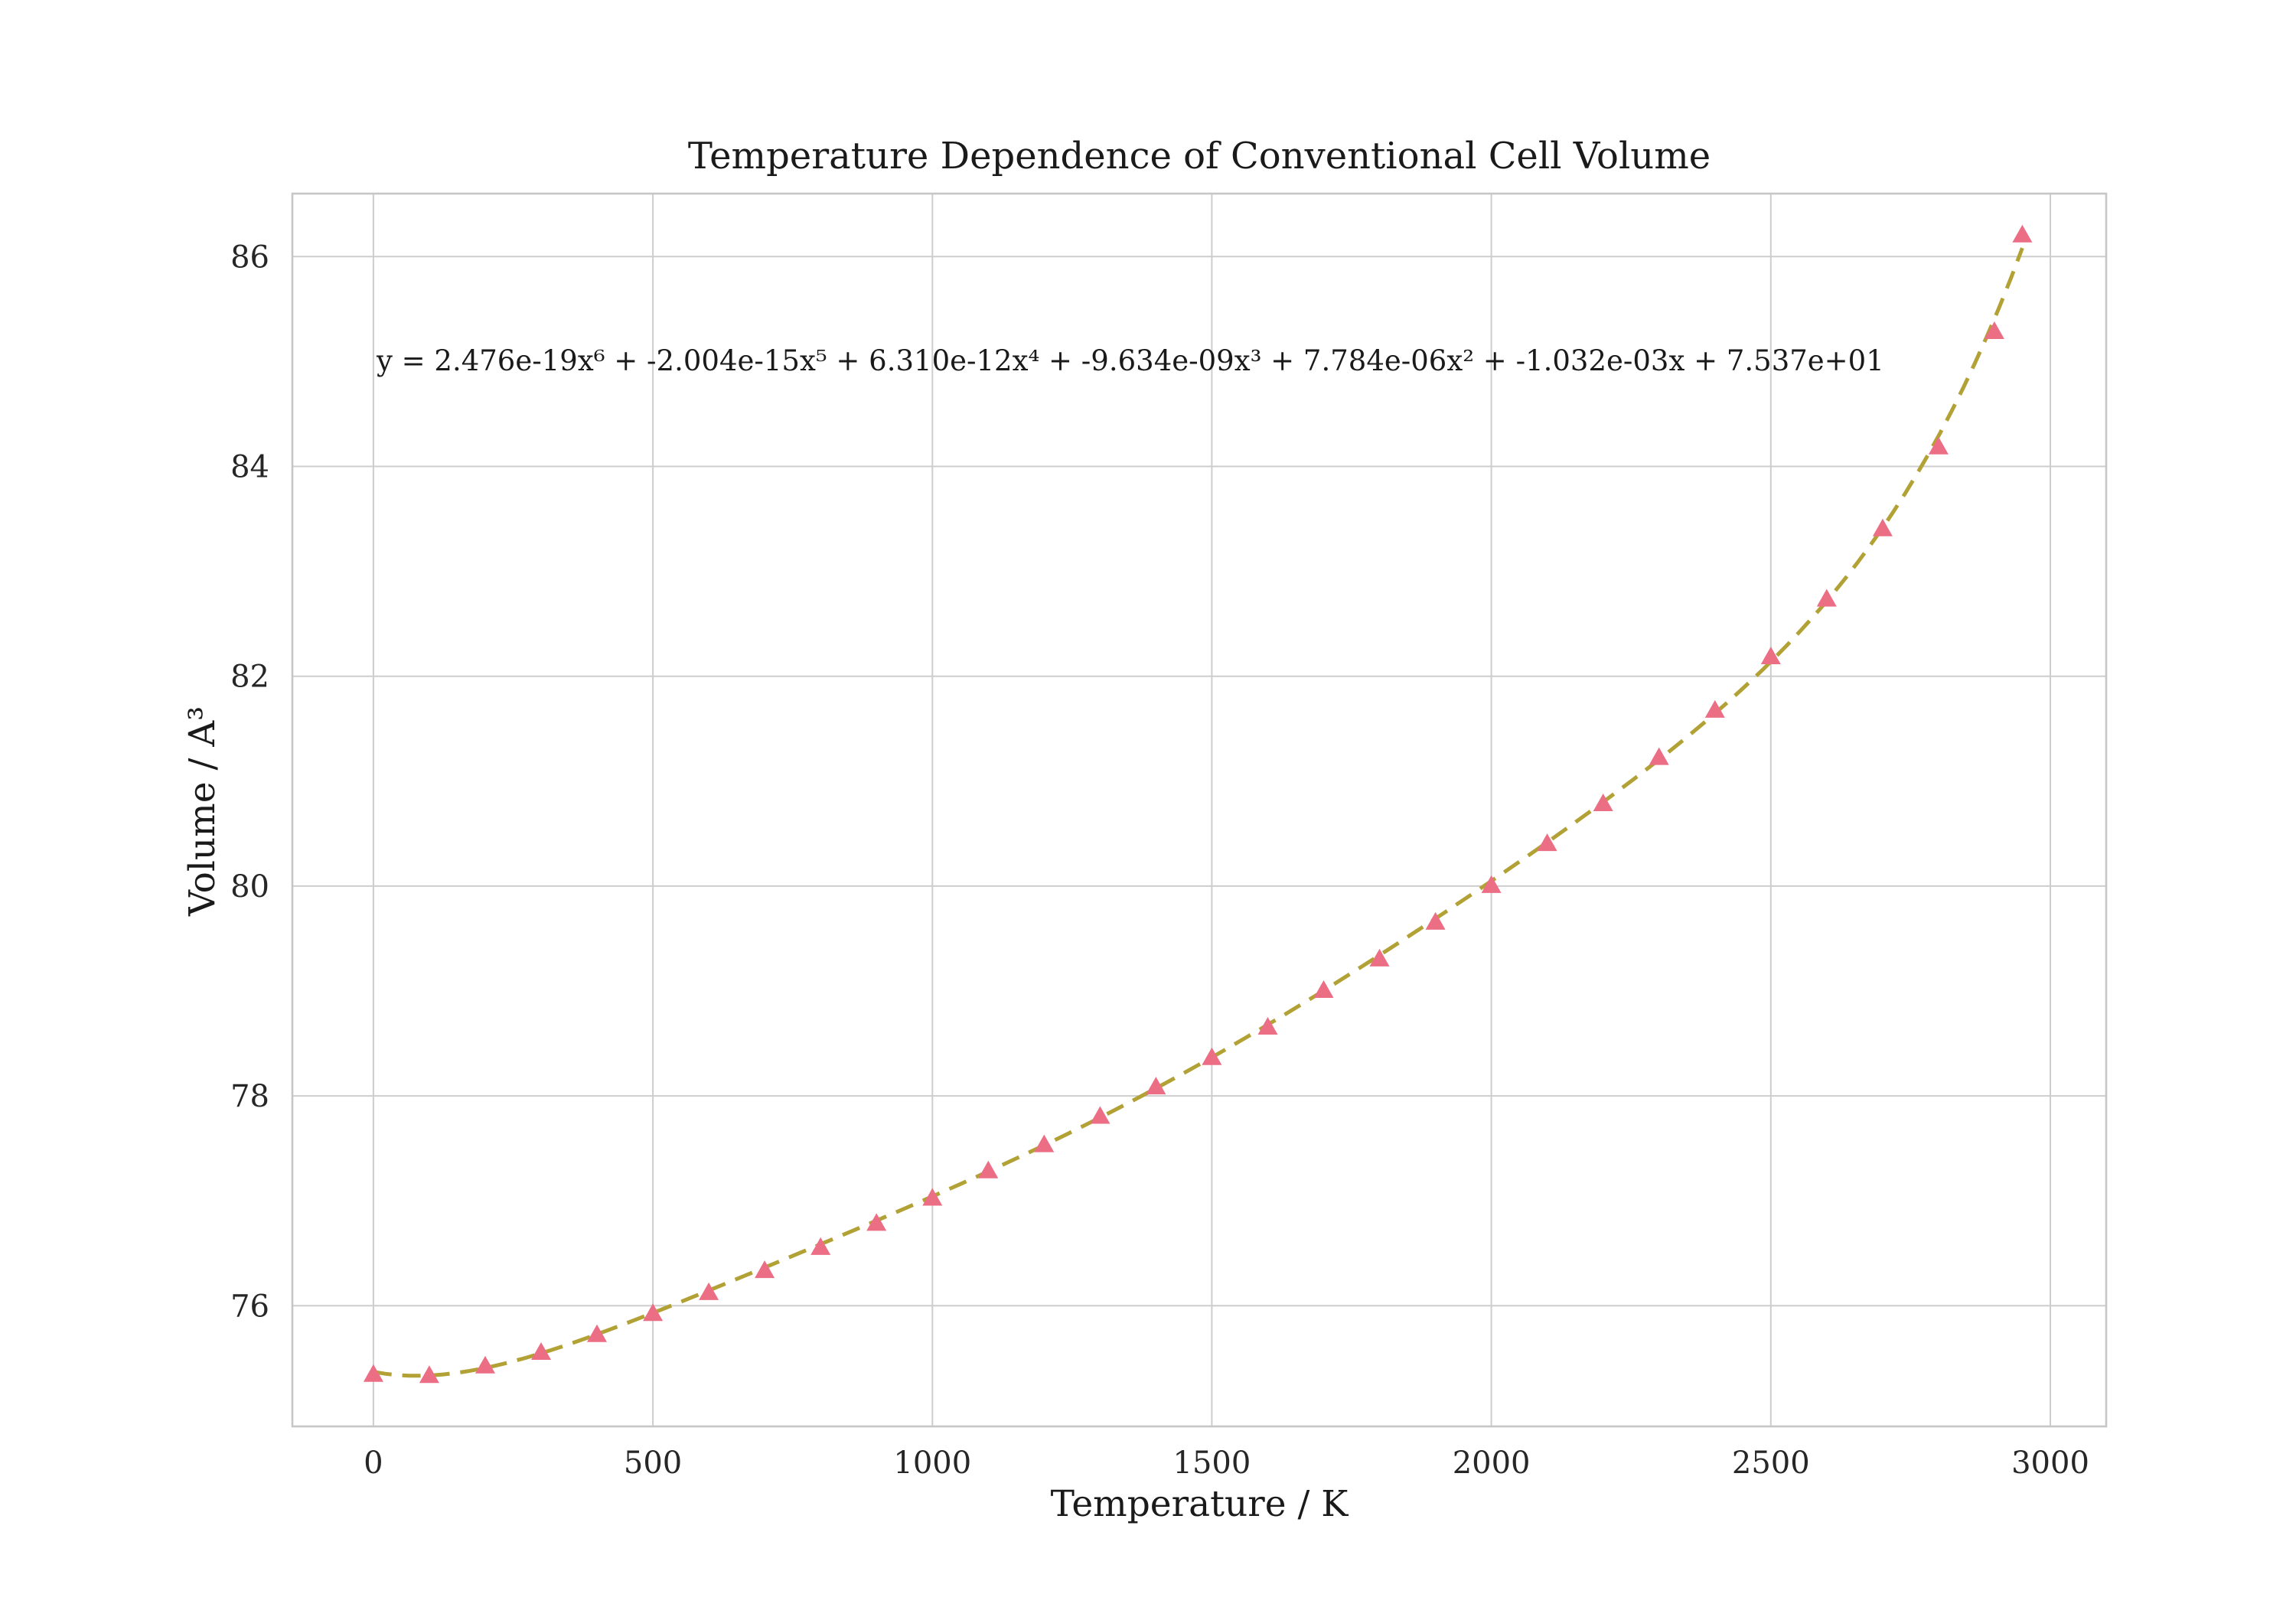  Describe the element at coordinates (1492, 1463) in the screenshot. I see `svg-text: 2000` at that location.